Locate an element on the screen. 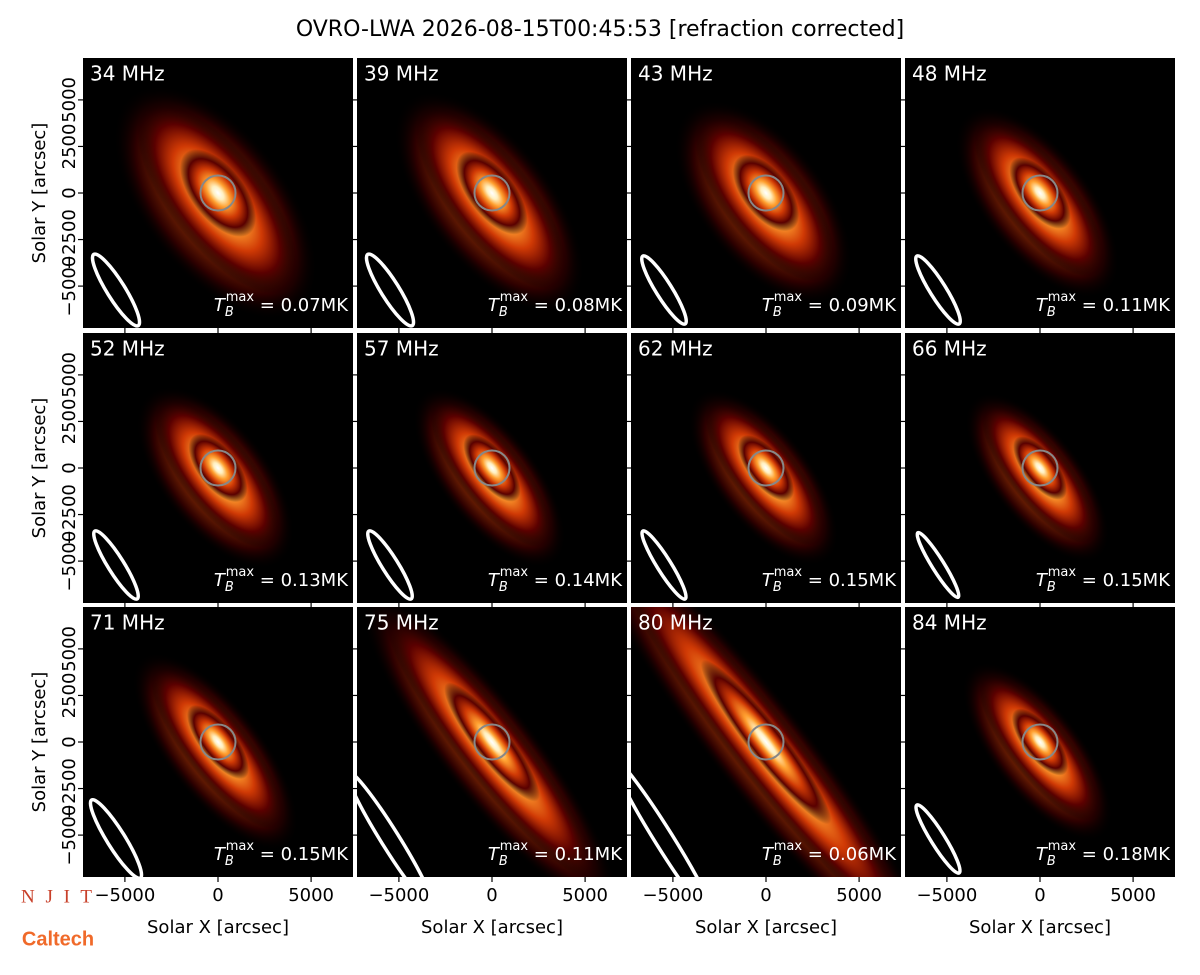 The image size is (1200, 975). y-tick-label: −5000 is located at coordinates (69, 835).